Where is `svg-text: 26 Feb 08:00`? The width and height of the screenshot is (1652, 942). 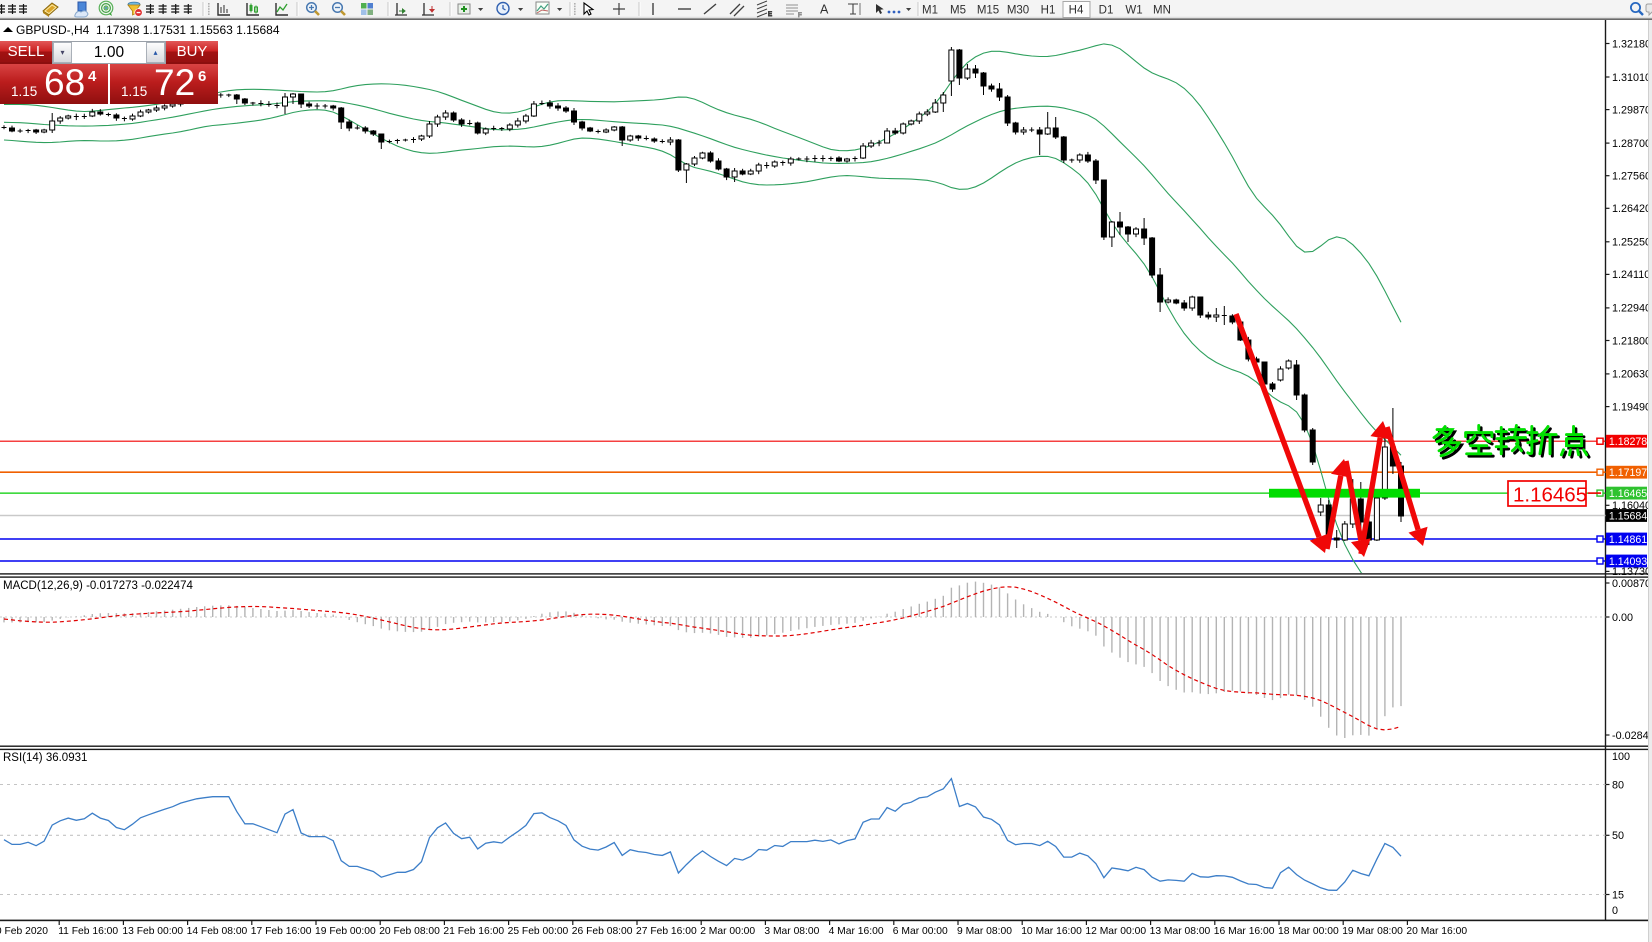
svg-text: 26 Feb 08:00 is located at coordinates (602, 931).